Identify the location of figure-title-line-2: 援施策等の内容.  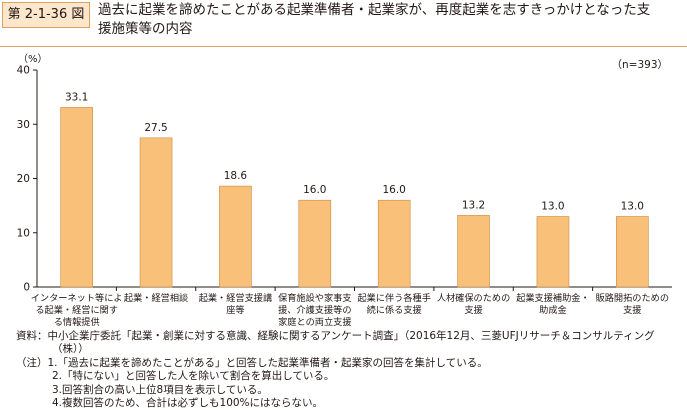
(145, 29).